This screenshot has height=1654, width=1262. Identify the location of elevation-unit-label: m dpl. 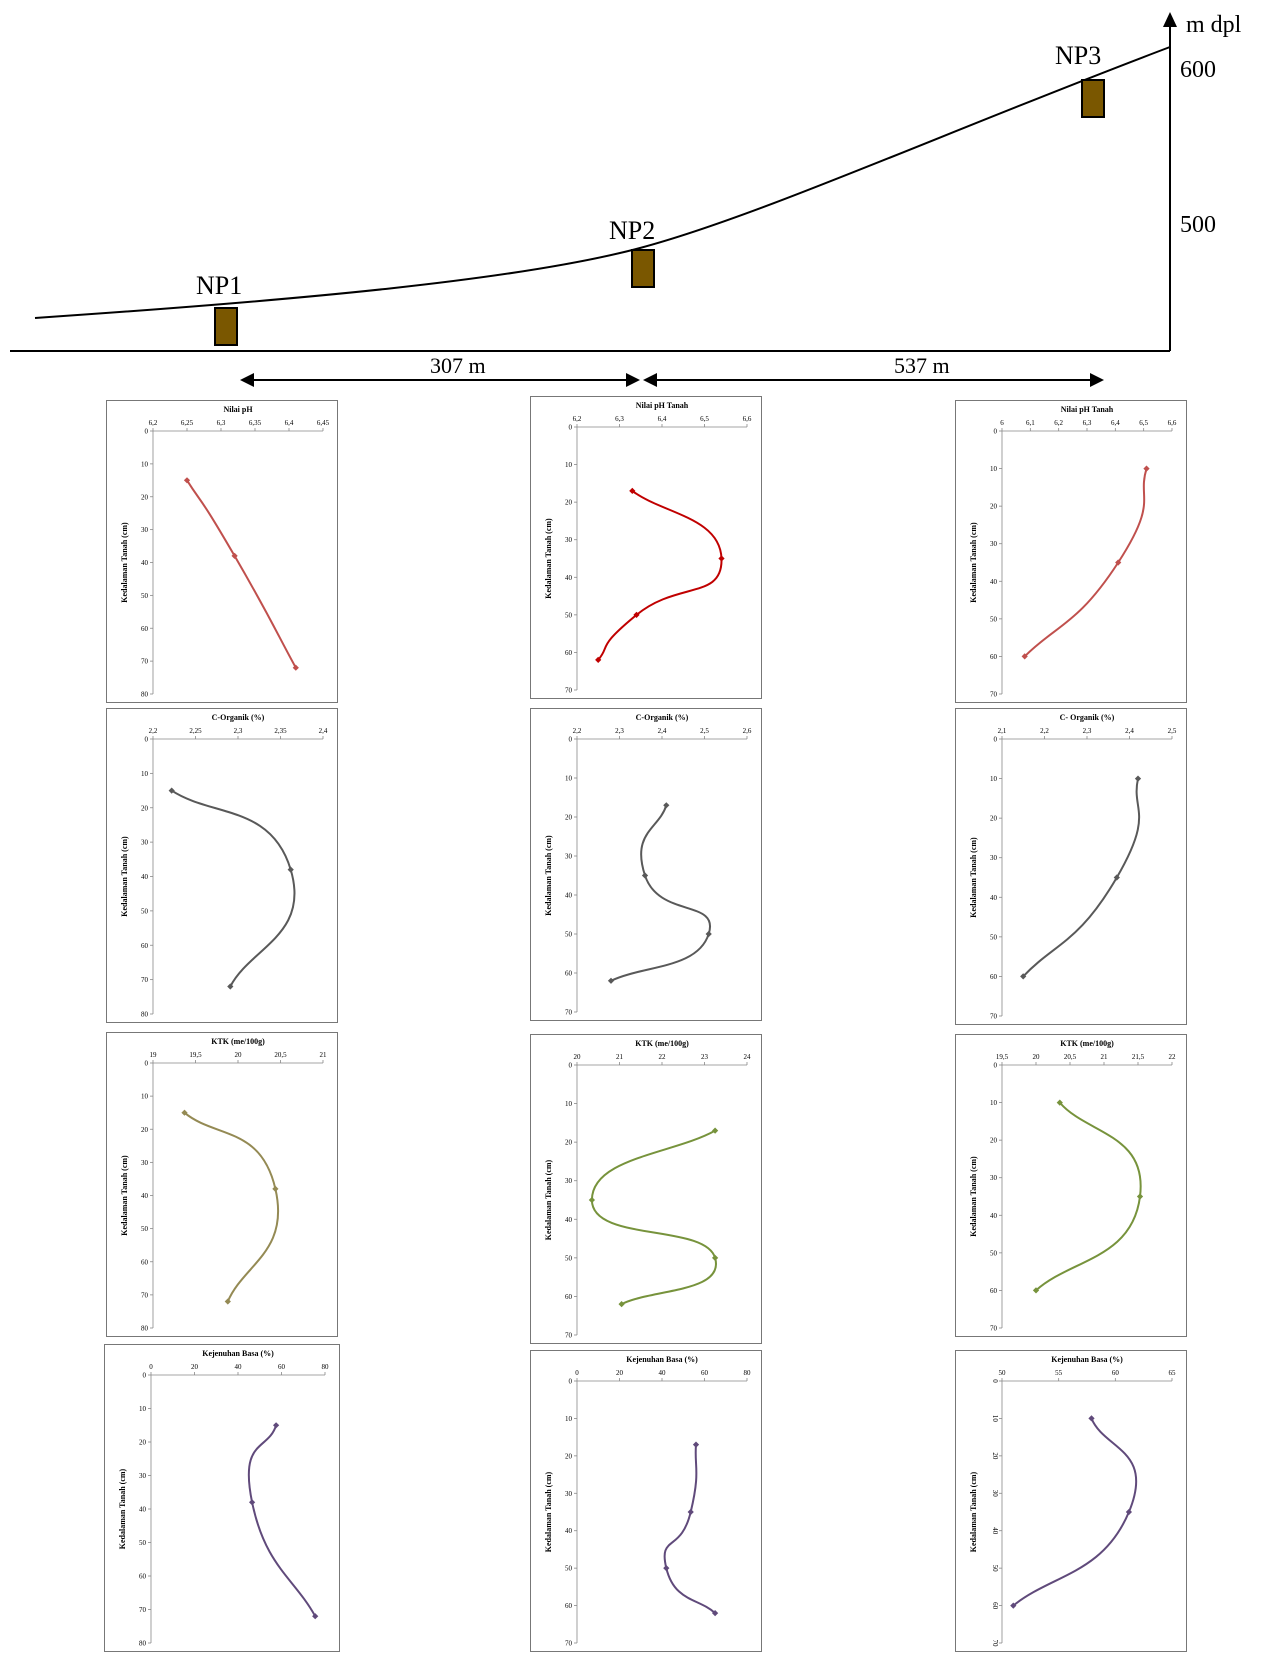
(1214, 25).